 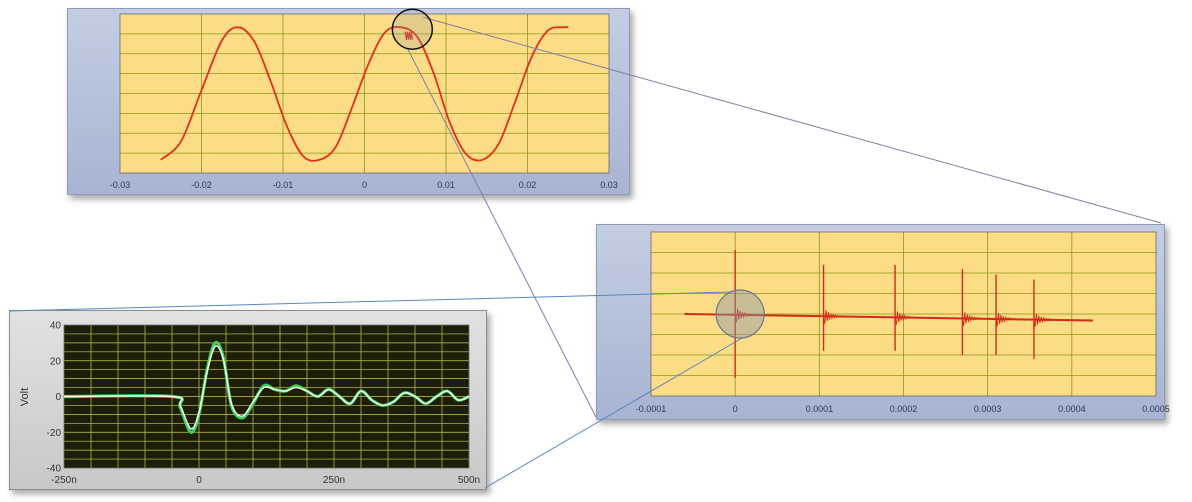 I want to click on plot-bottom-y-ticks: 40 20 0 -20 -40, so click(x=54, y=398).